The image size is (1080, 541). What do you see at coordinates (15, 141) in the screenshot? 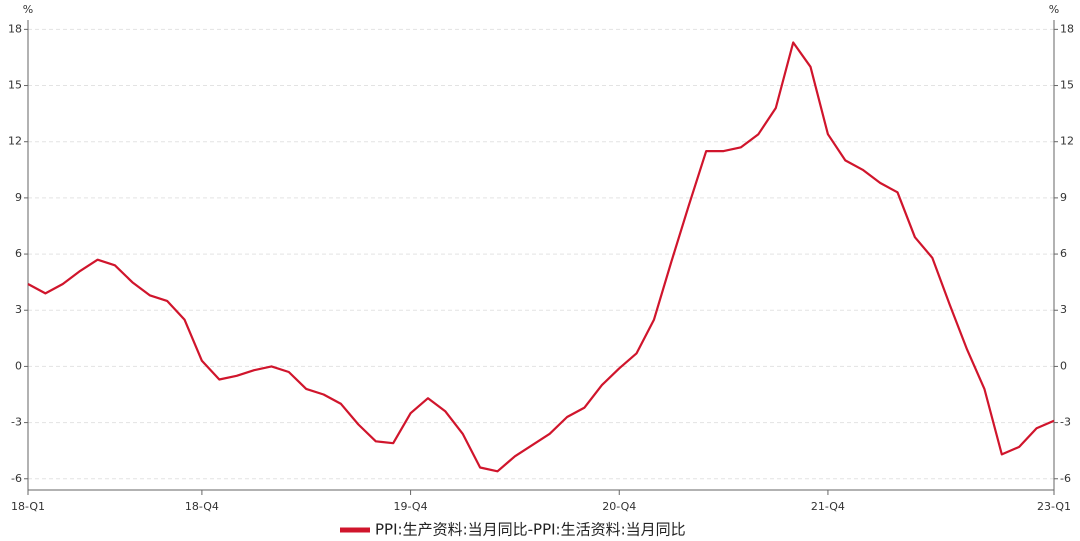
I see `y-tick-label: 12` at bounding box center [15, 141].